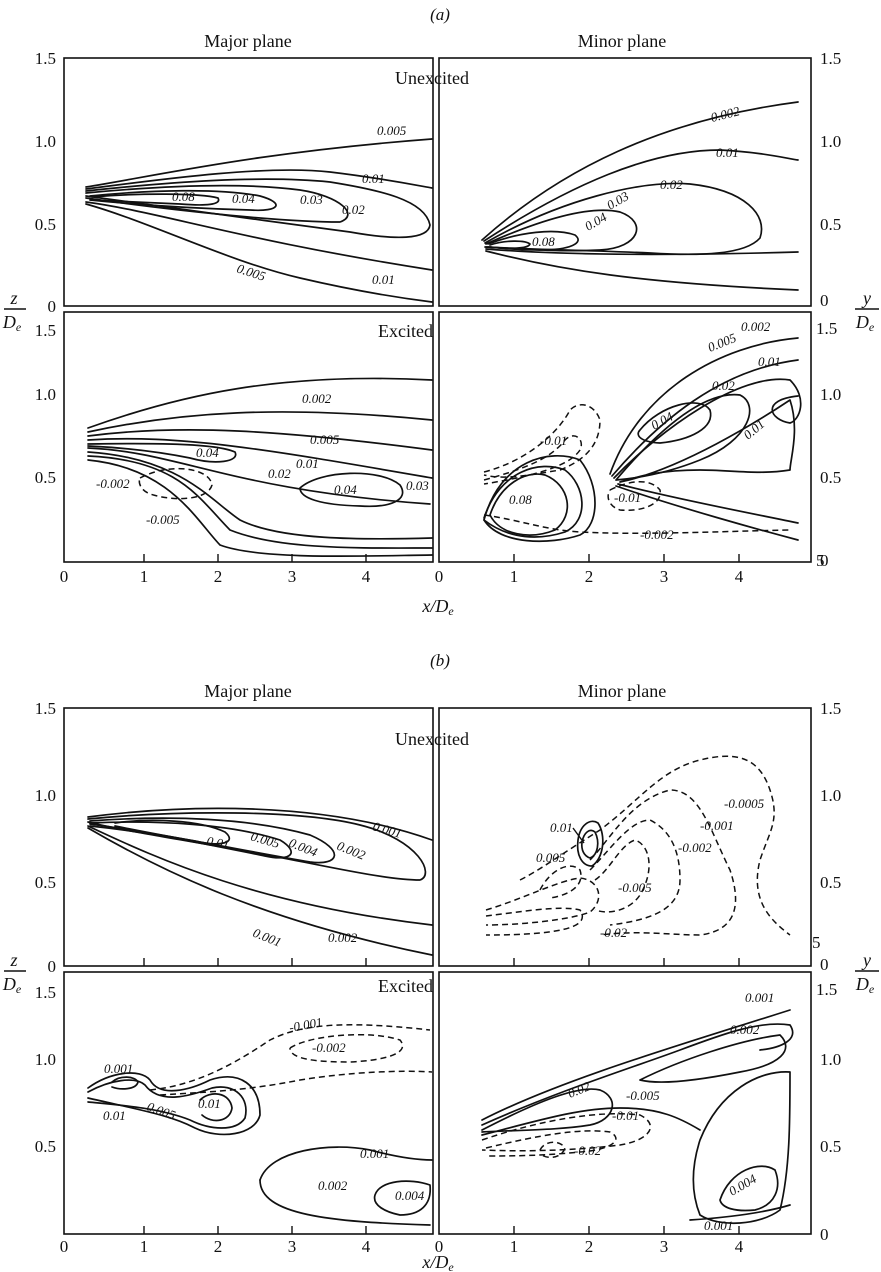  I want to click on contour-label: -0.001, so click(306, 1024).